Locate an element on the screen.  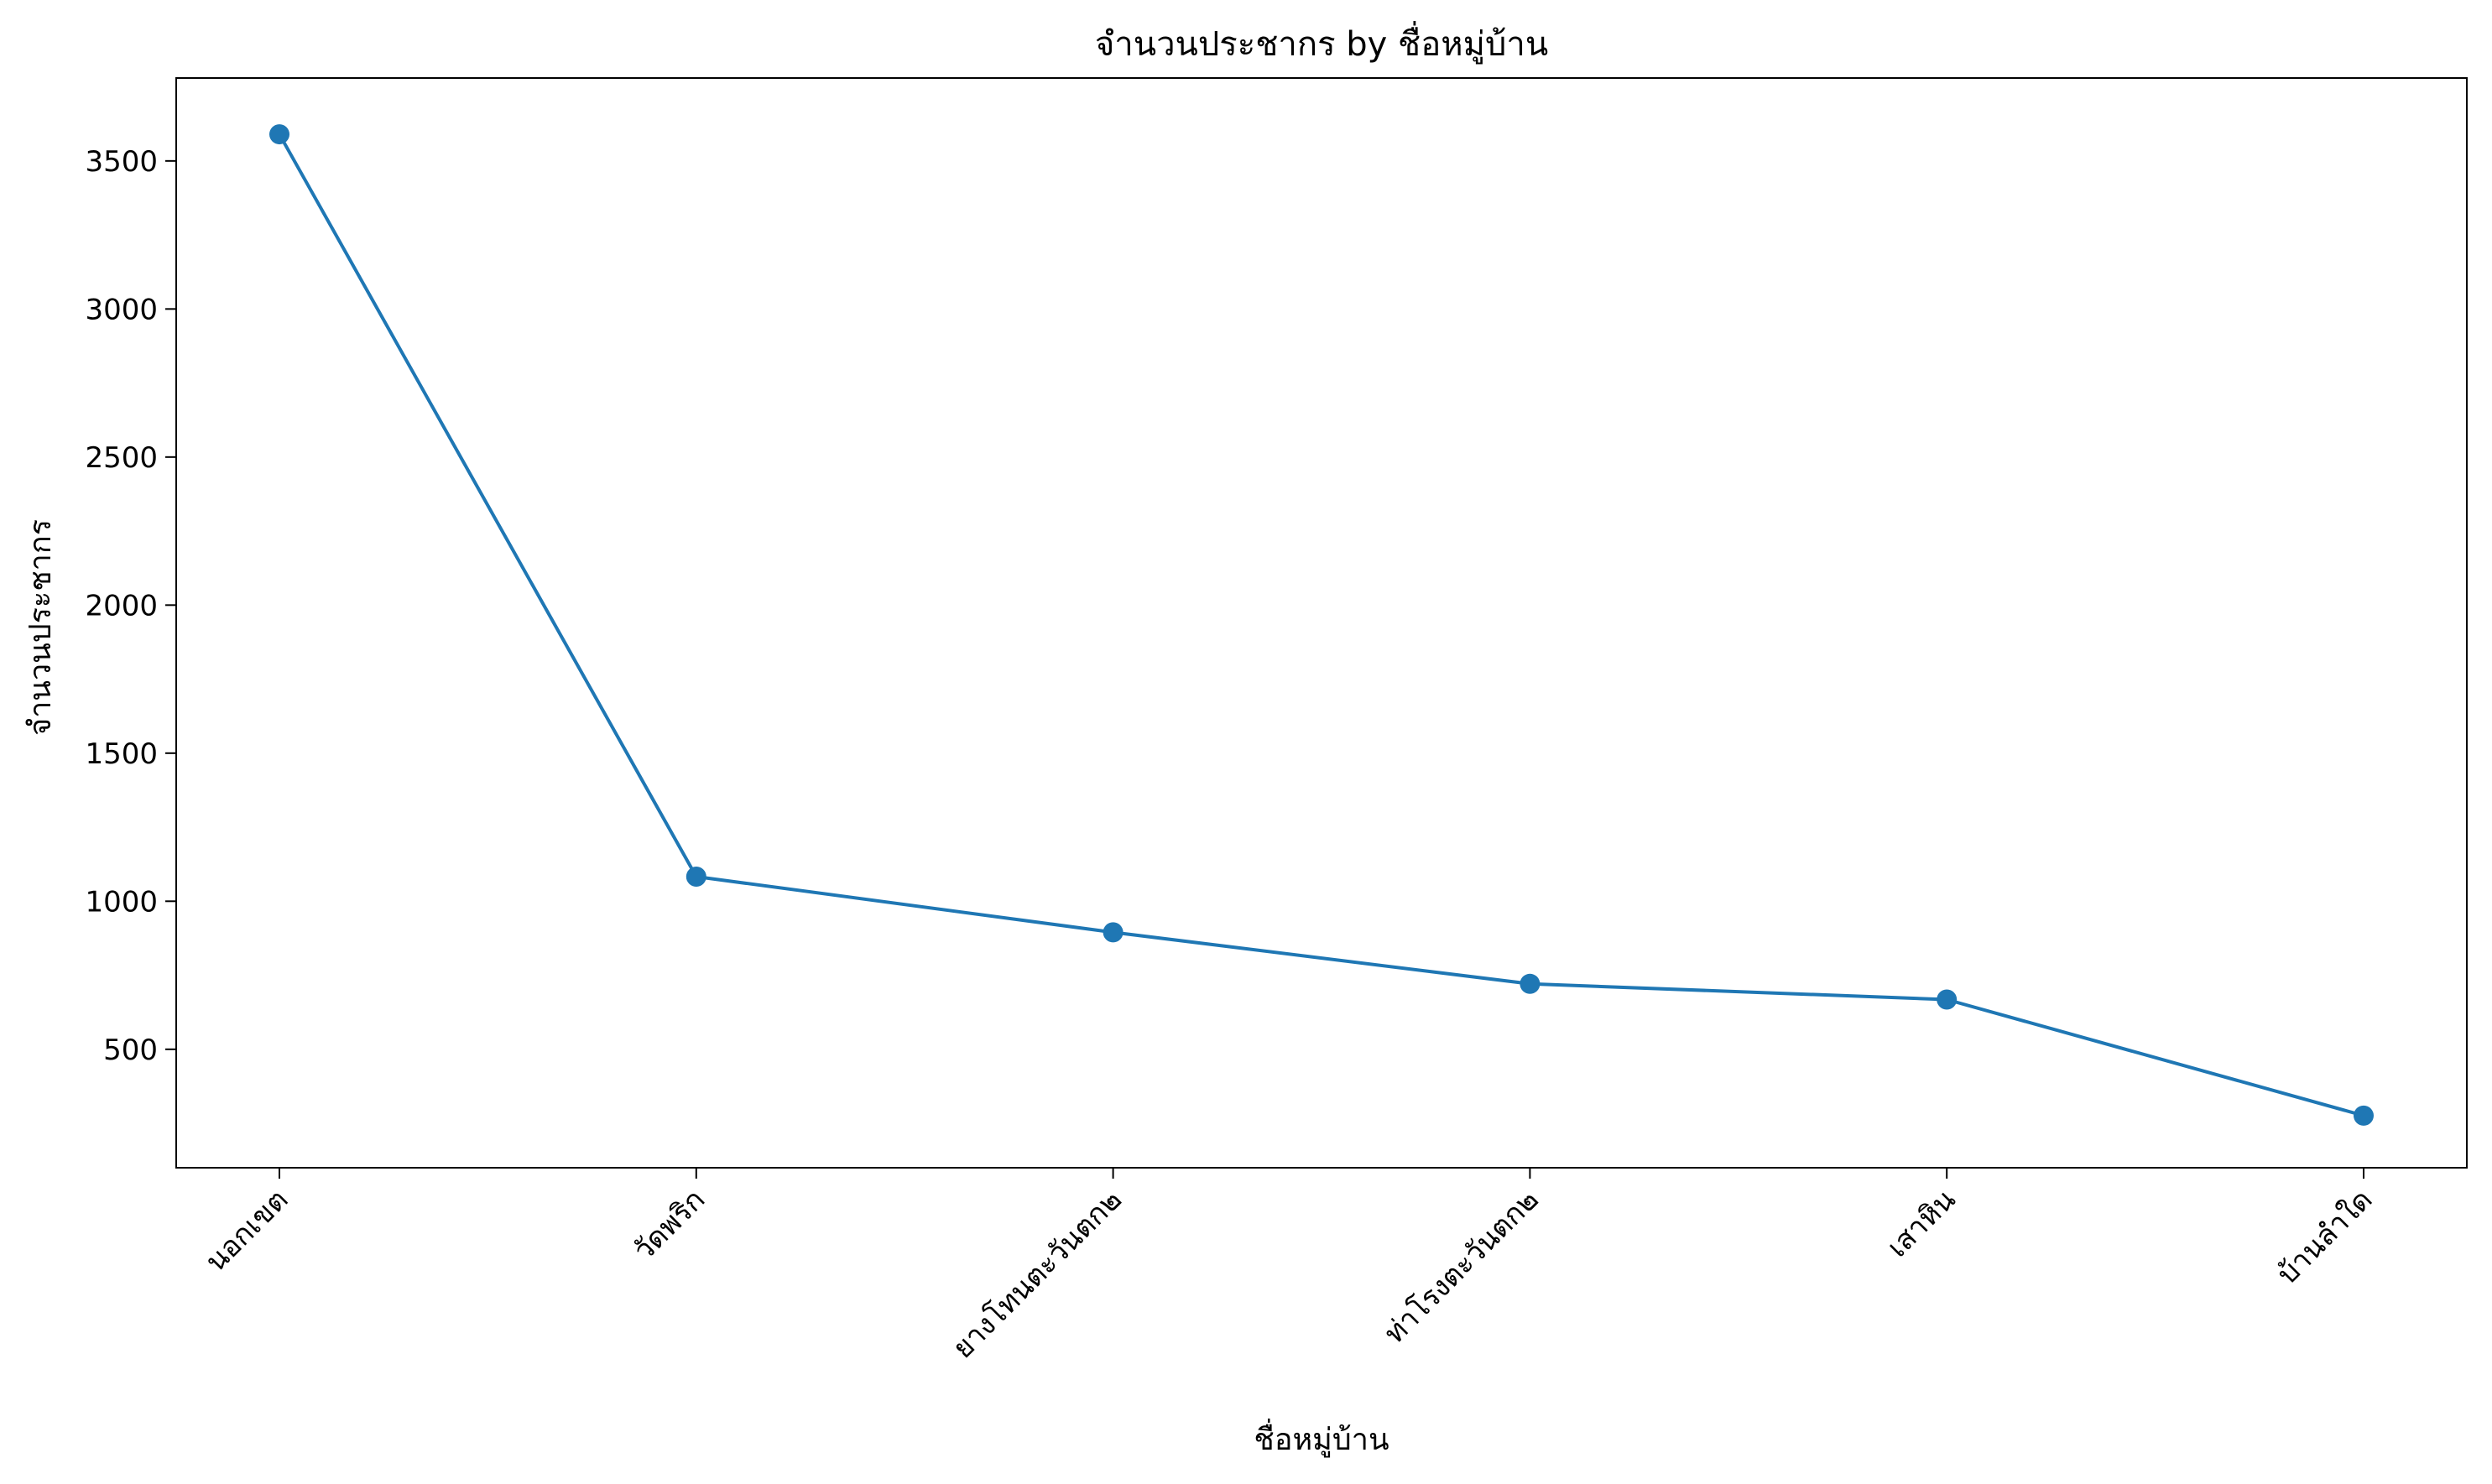
y-tick-label: 2000 is located at coordinates (121, 605).